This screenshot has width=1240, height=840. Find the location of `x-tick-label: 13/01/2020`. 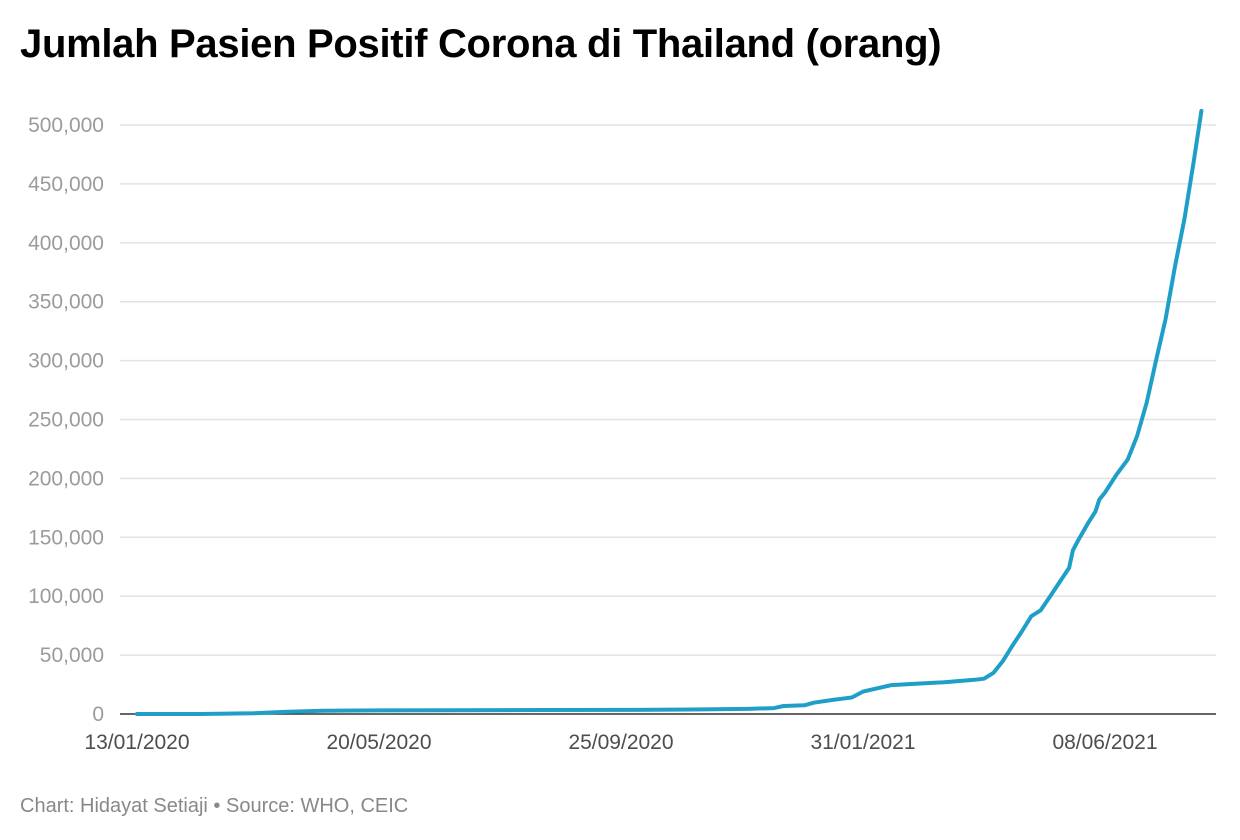

x-tick-label: 13/01/2020 is located at coordinates (136, 742).